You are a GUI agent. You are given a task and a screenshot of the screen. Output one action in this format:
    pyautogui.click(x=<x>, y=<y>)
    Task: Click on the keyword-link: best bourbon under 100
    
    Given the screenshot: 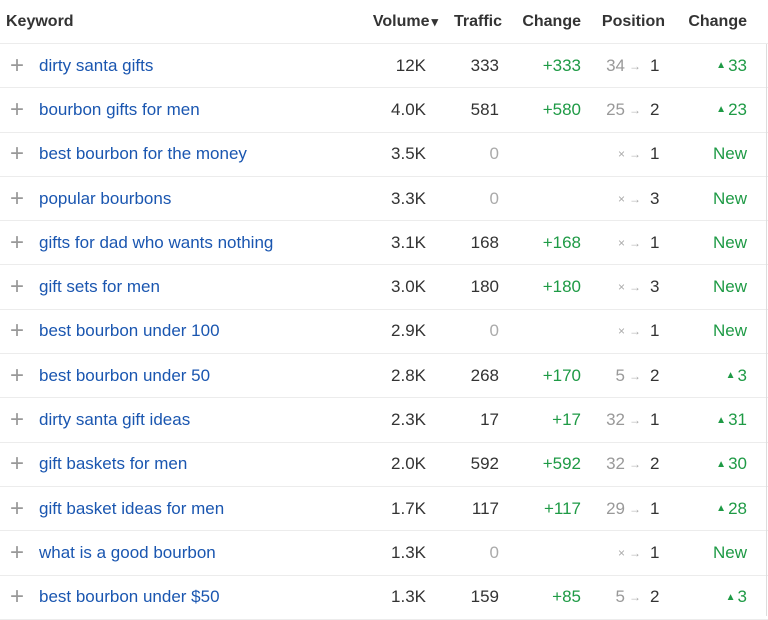 What is the action you would take?
    pyautogui.click(x=129, y=331)
    